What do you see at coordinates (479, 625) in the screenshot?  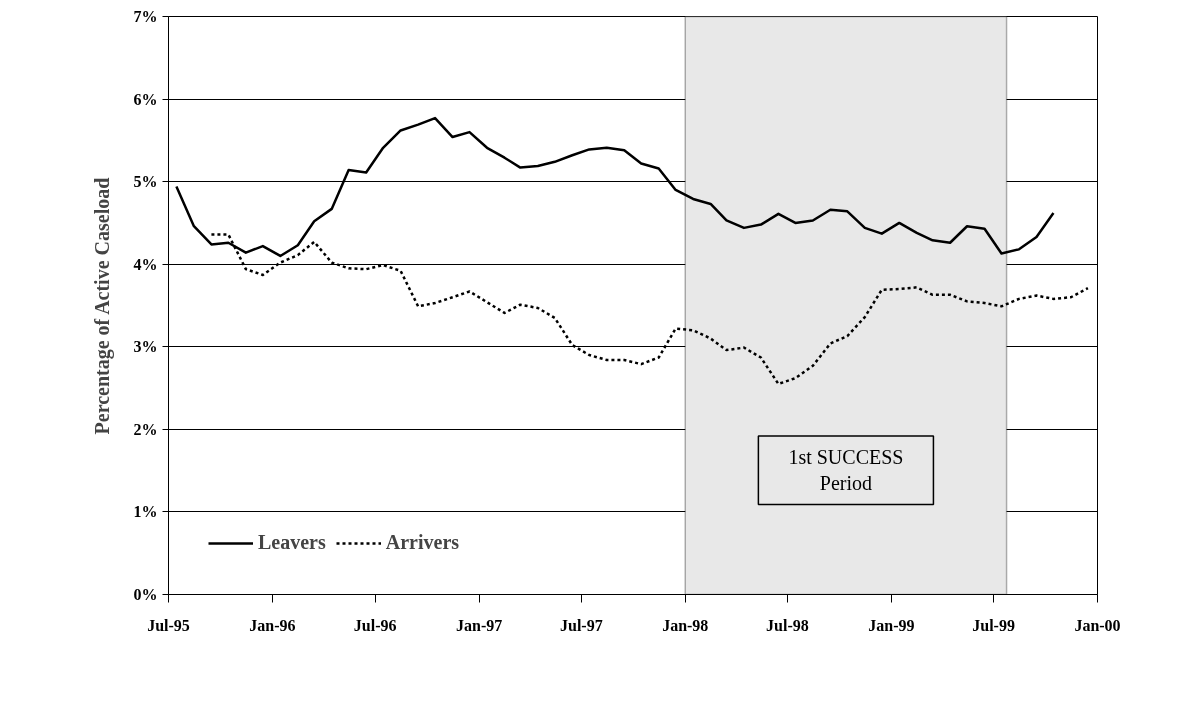 I see `x-tick-label: Jan-97` at bounding box center [479, 625].